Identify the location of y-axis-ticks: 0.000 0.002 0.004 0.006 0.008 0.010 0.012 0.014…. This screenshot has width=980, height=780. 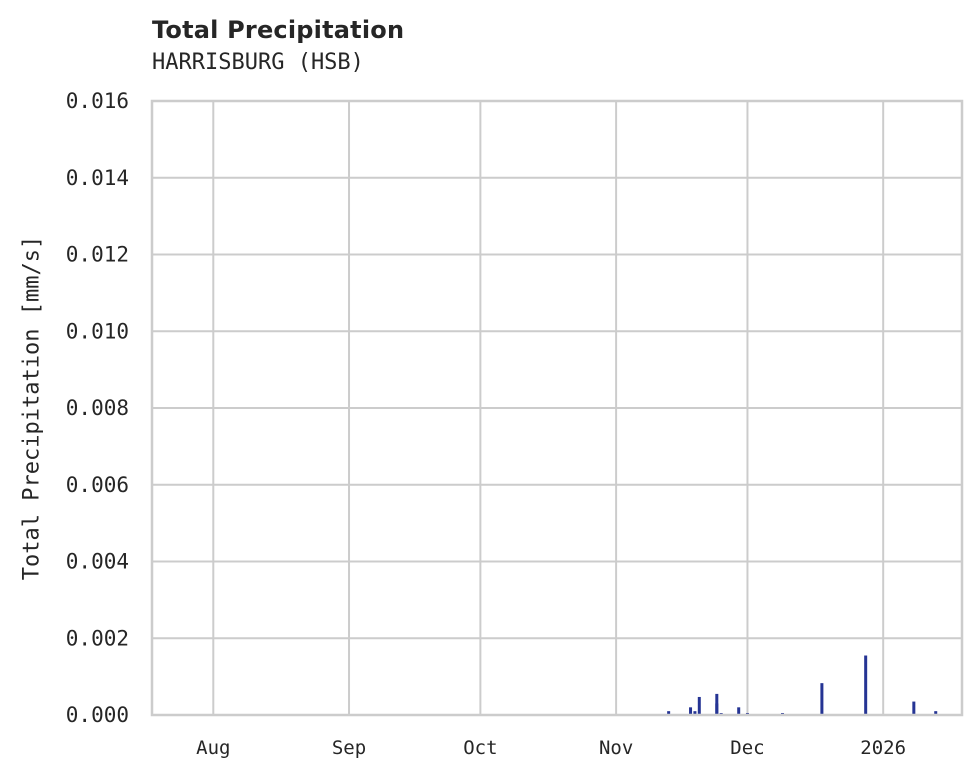
(97, 408).